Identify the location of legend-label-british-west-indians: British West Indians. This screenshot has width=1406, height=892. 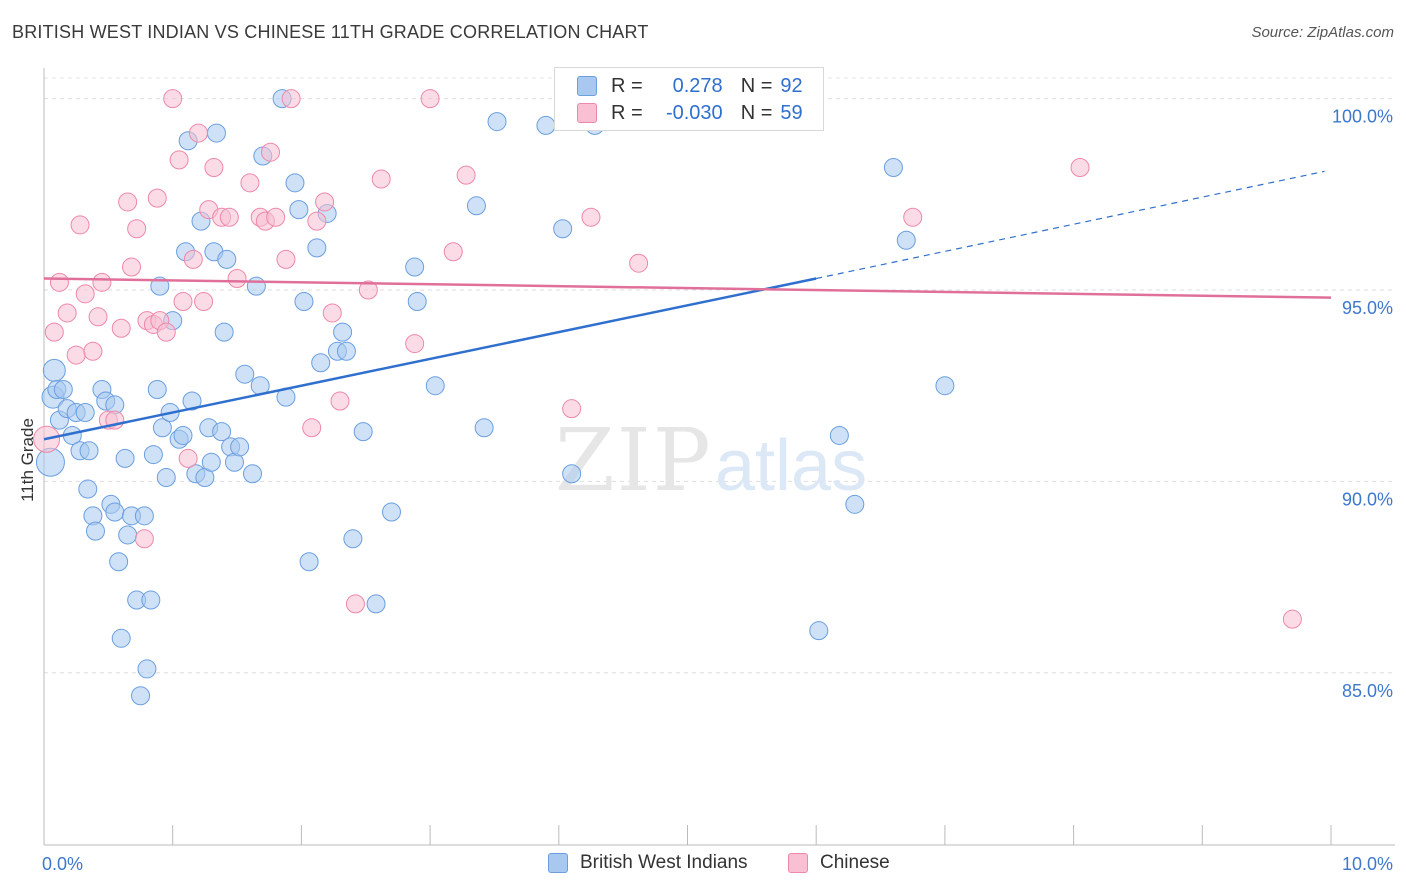
(664, 862).